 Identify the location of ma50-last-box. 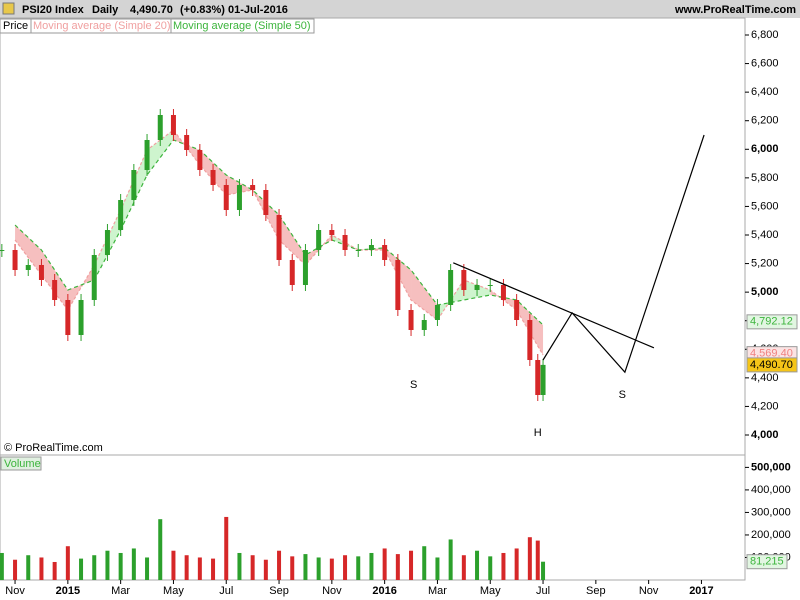
(772, 322).